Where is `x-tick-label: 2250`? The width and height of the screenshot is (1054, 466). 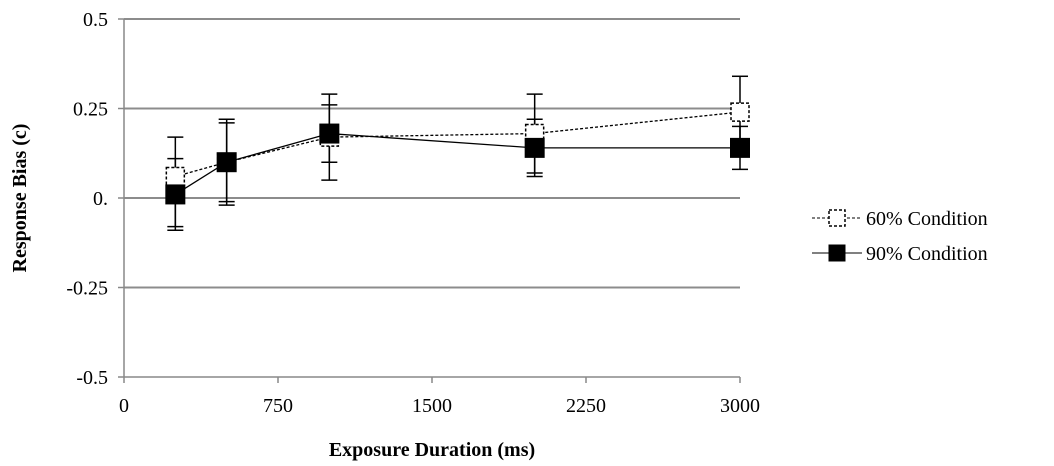
x-tick-label: 2250 is located at coordinates (586, 406).